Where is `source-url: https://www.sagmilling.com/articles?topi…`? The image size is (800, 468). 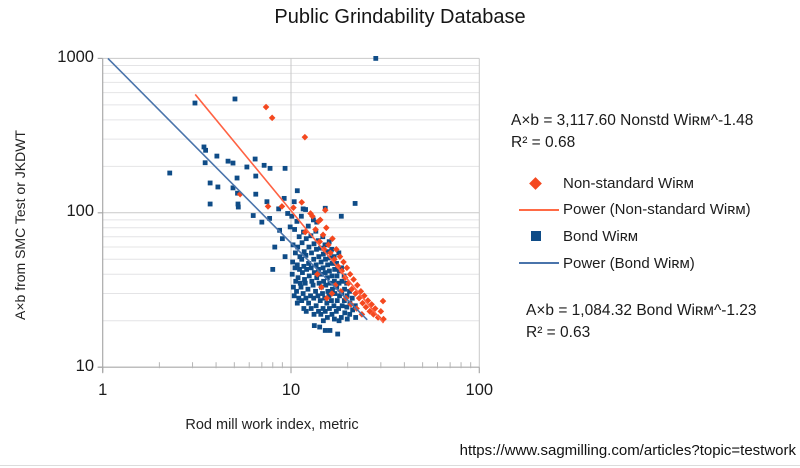
source-url: https://www.sagmilling.com/articles?topi… is located at coordinates (627, 450).